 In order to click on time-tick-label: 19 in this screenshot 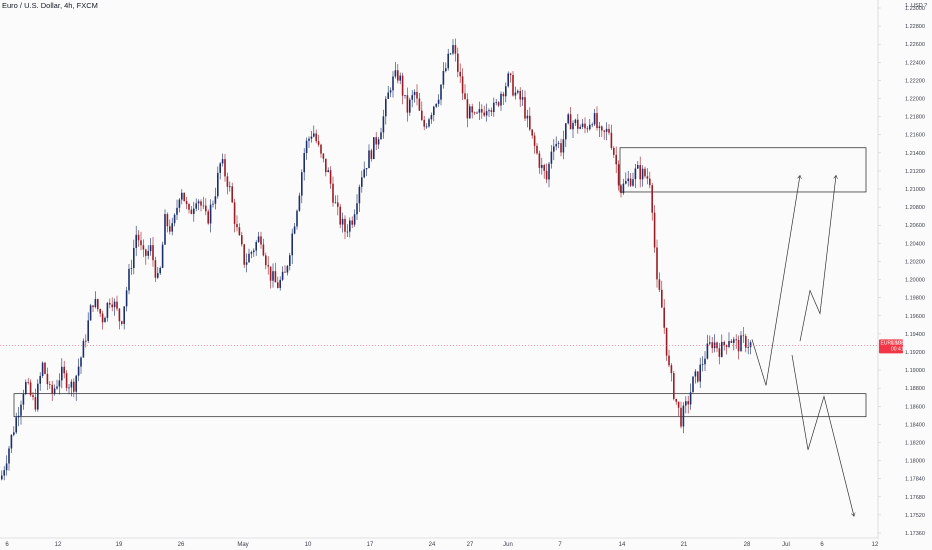, I will do `click(119, 545)`.